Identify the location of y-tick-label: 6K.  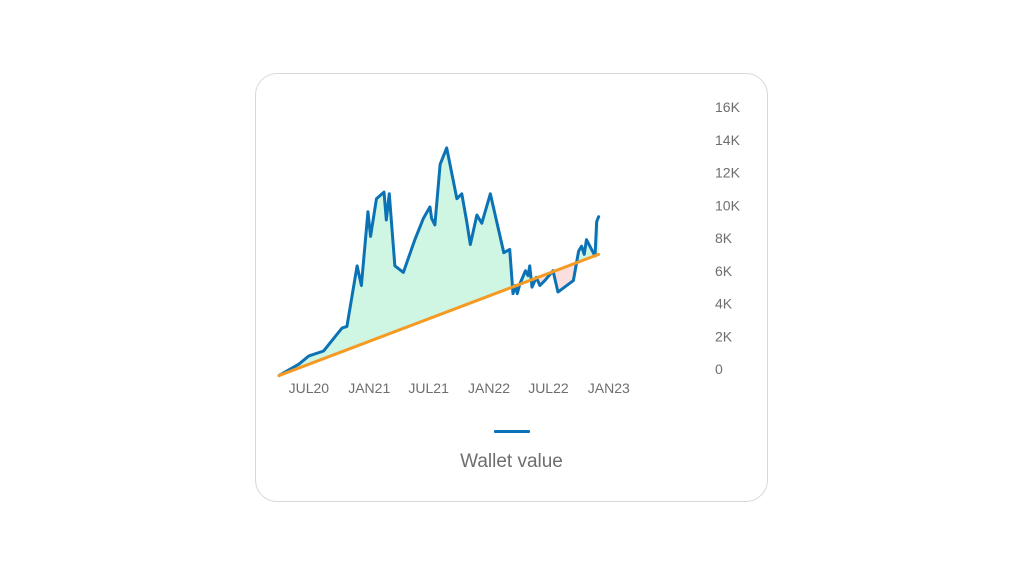
(724, 271).